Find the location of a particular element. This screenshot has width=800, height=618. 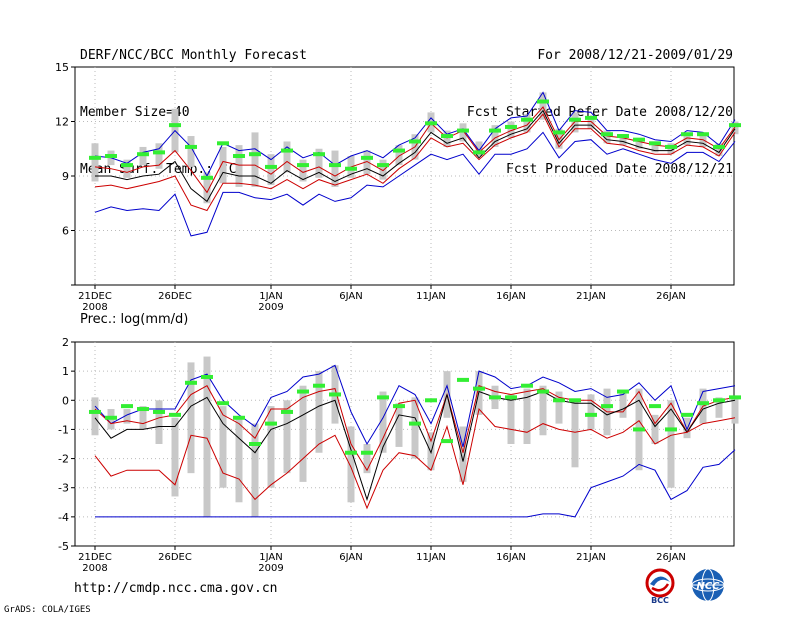

x-tick-label: 16JAN is located at coordinates (511, 296).